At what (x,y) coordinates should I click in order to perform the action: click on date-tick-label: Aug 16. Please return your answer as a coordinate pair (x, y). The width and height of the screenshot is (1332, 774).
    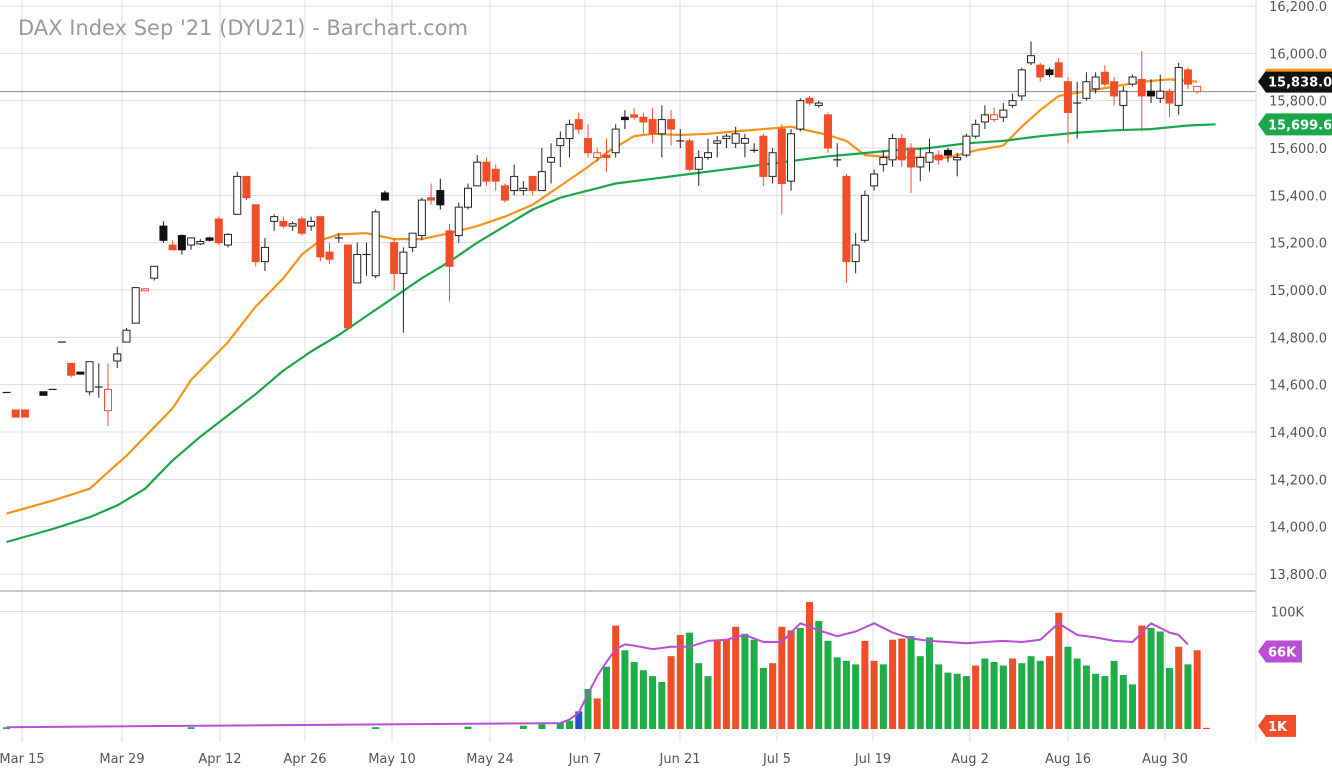
    Looking at the image, I should click on (1068, 759).